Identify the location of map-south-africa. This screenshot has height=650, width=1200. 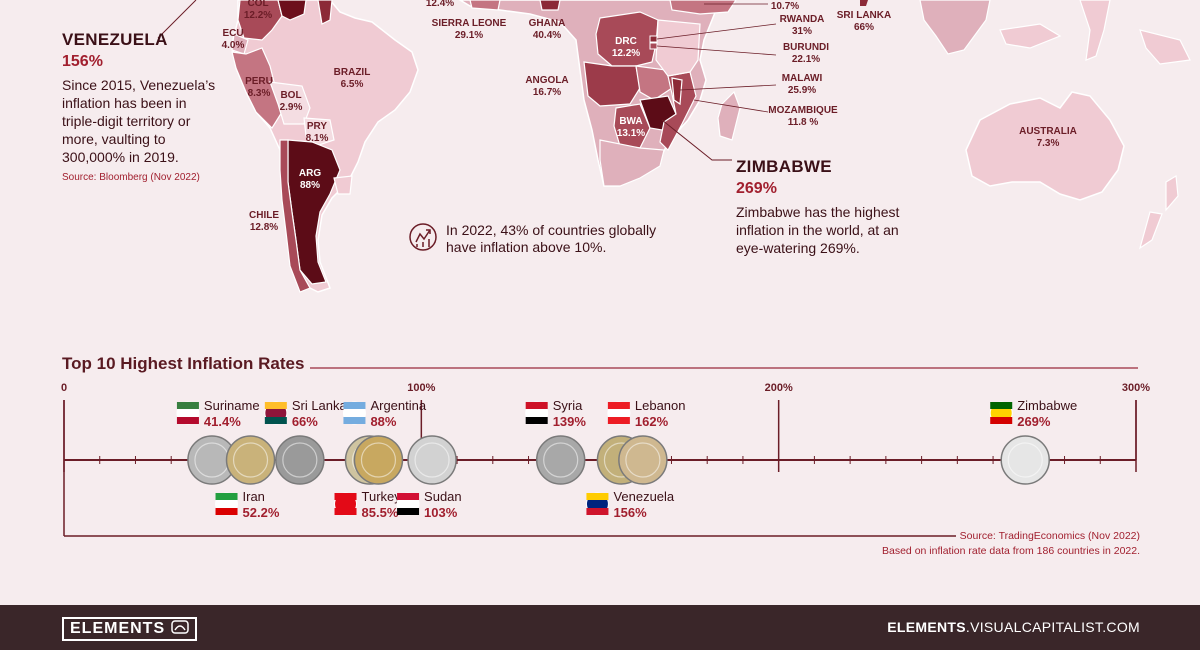
(632, 163).